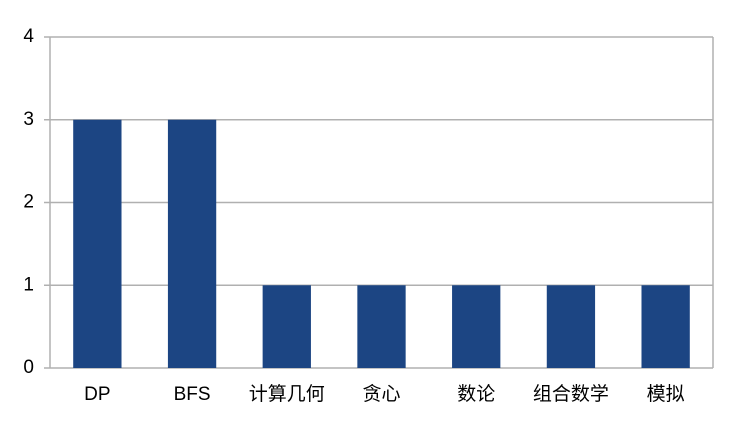  What do you see at coordinates (28, 119) in the screenshot?
I see `y-tick-label: 3` at bounding box center [28, 119].